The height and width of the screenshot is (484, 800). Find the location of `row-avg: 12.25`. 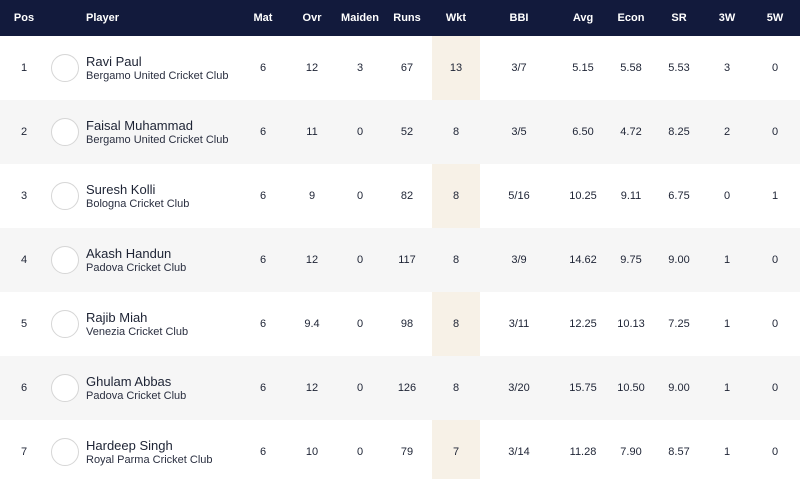

row-avg: 12.25 is located at coordinates (583, 324).